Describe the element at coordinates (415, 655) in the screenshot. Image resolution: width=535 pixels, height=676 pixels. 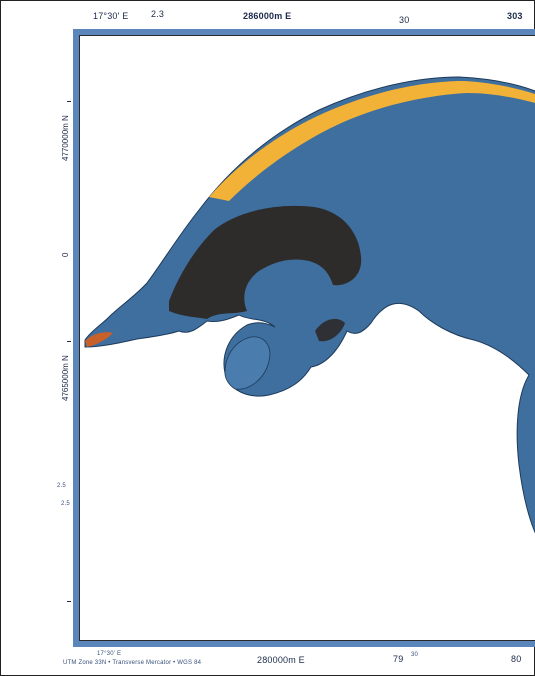
I see `bottom-center-right-mark: 30` at that location.